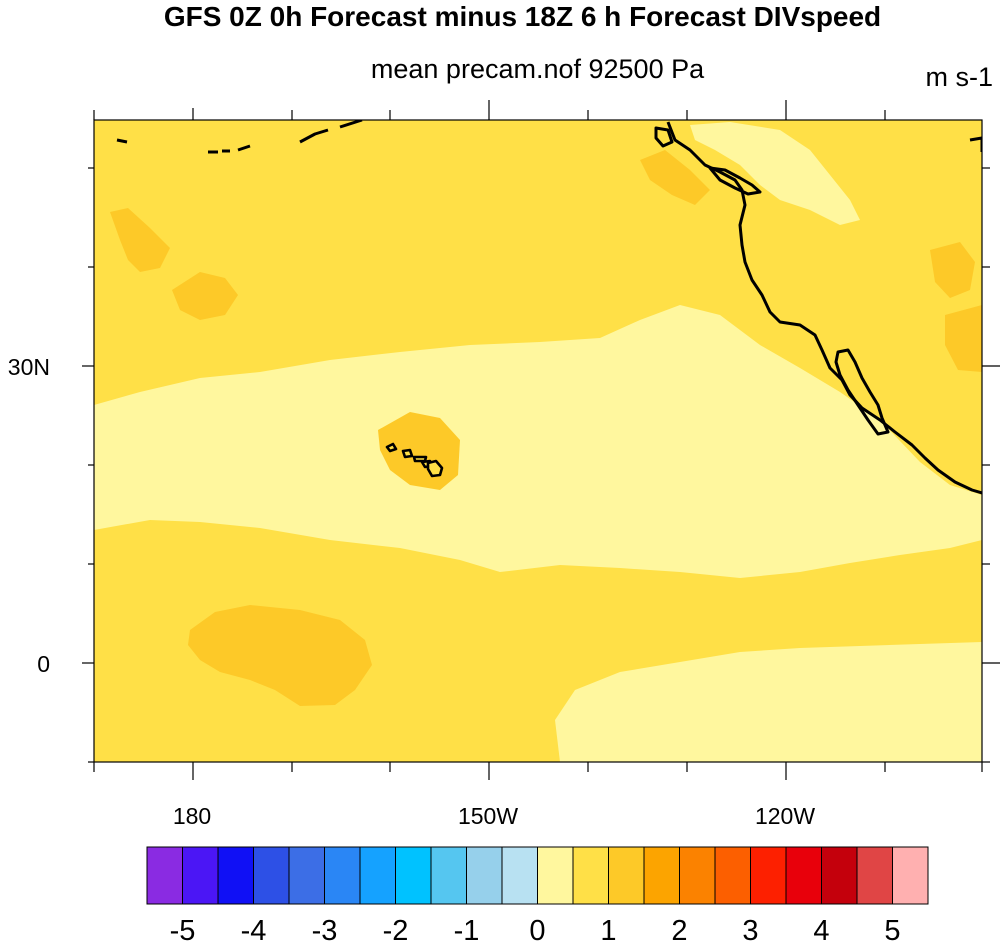 This screenshot has height=948, width=1005. Describe the element at coordinates (862, 392) in the screenshot. I see `baja-gulf` at that location.